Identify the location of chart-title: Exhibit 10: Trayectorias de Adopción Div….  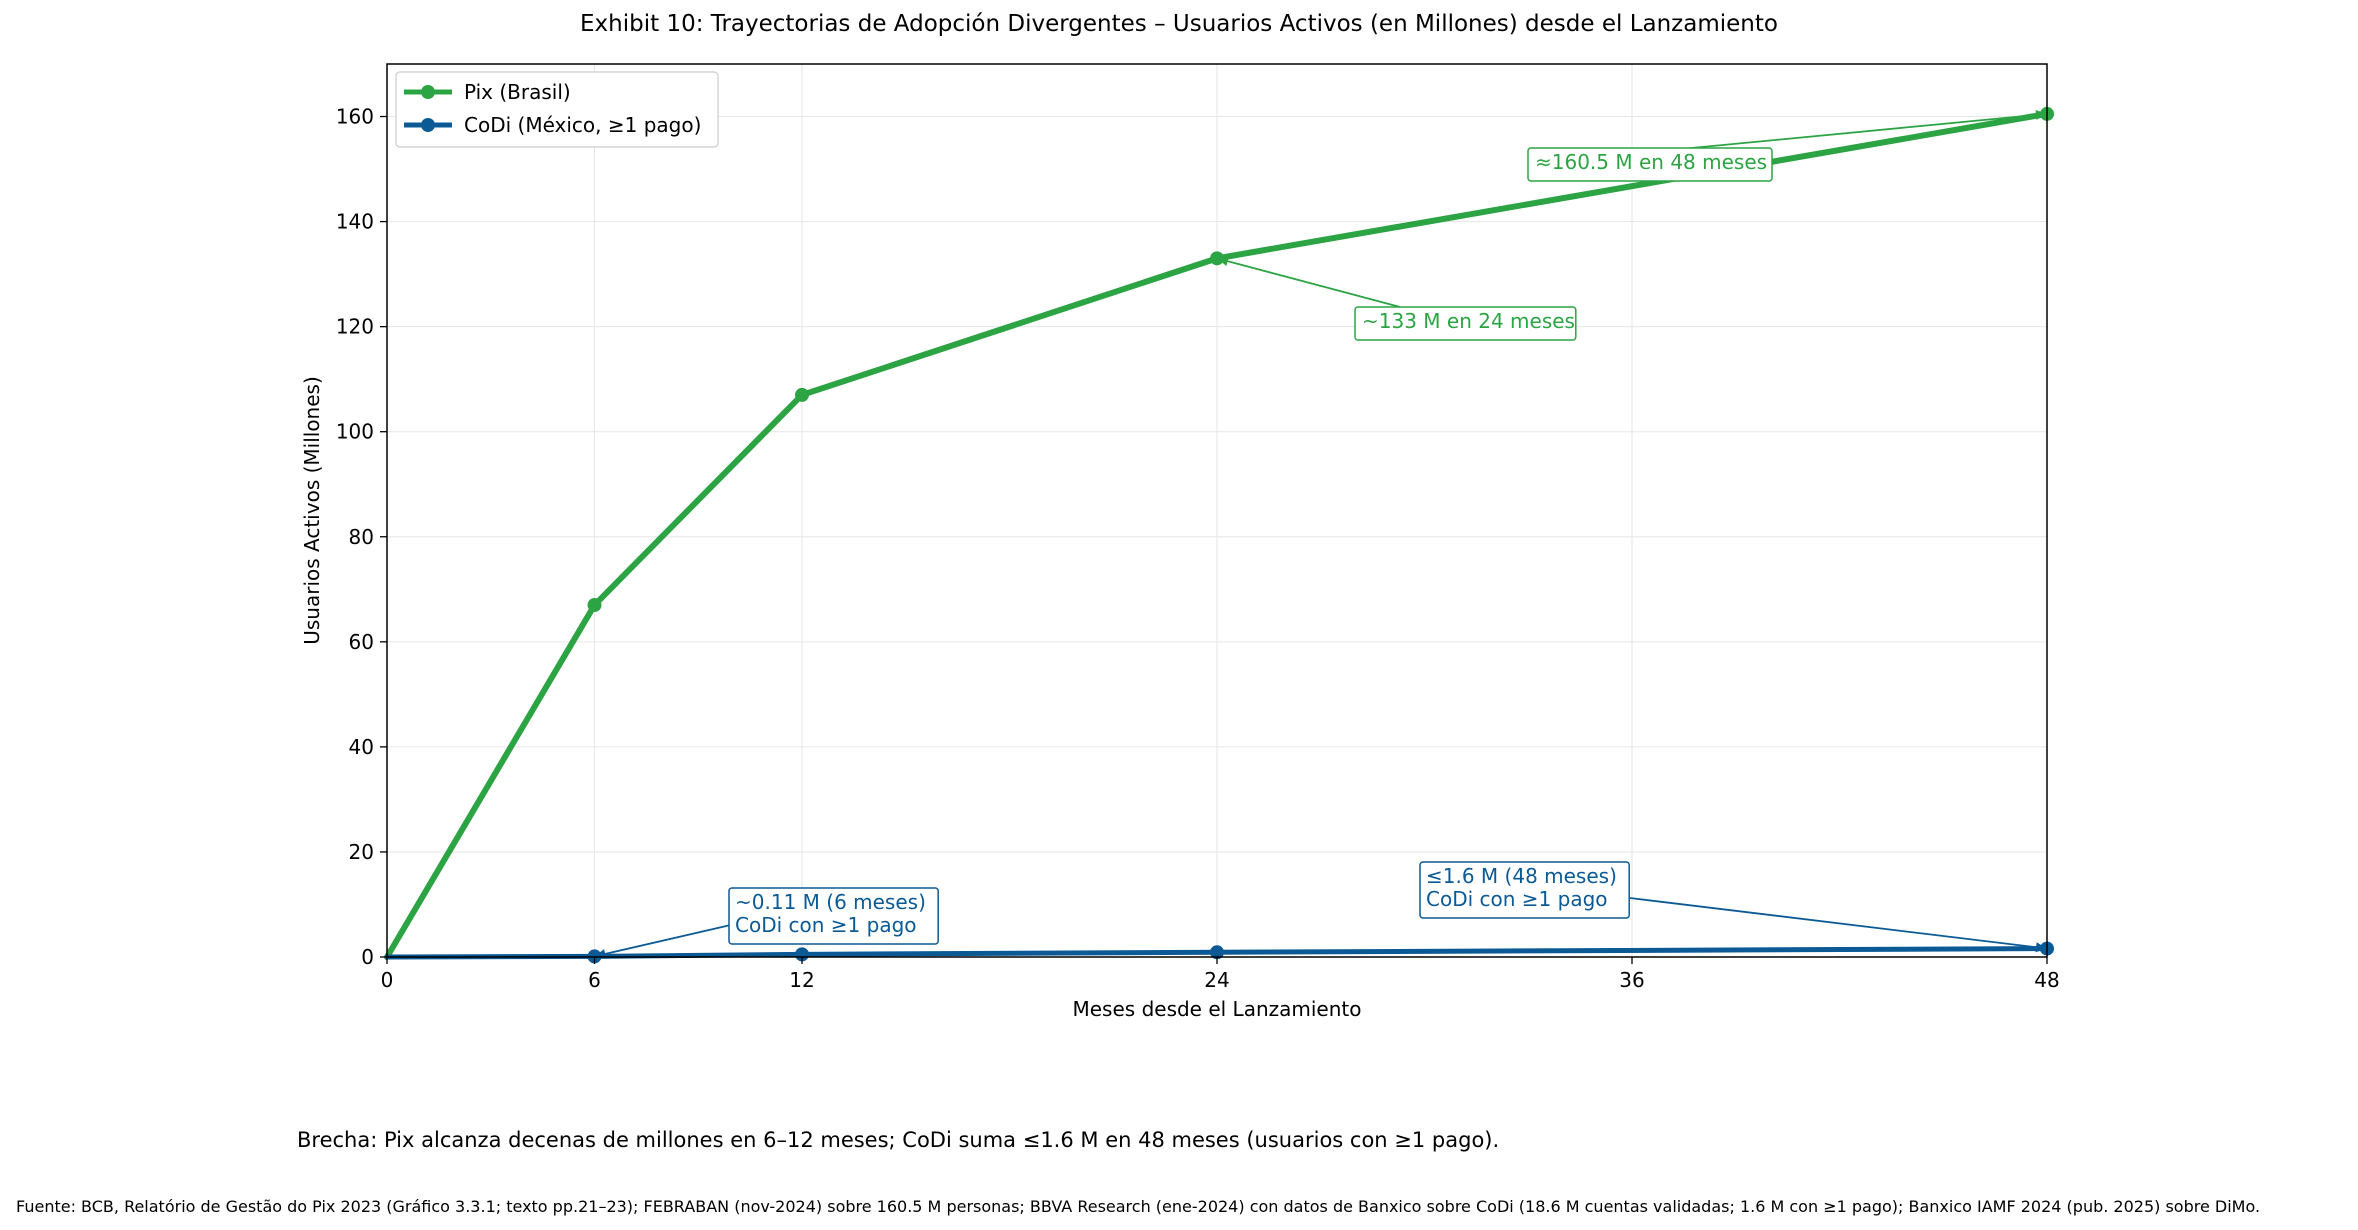
(1179, 24).